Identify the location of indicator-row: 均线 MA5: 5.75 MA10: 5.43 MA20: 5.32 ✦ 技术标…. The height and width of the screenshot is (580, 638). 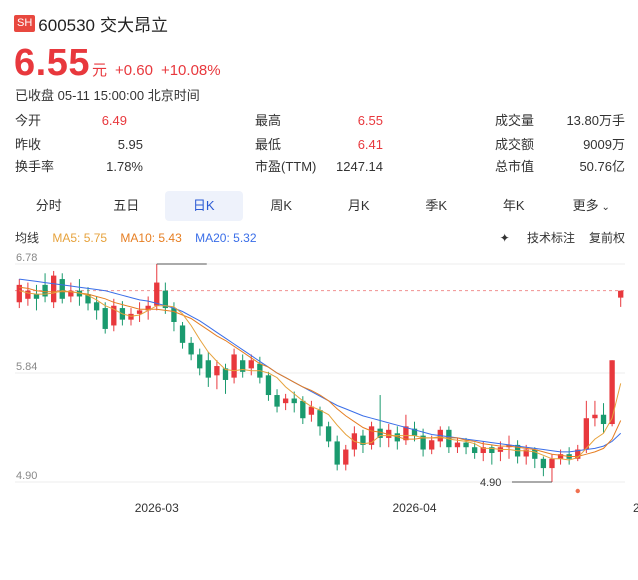
(320, 238).